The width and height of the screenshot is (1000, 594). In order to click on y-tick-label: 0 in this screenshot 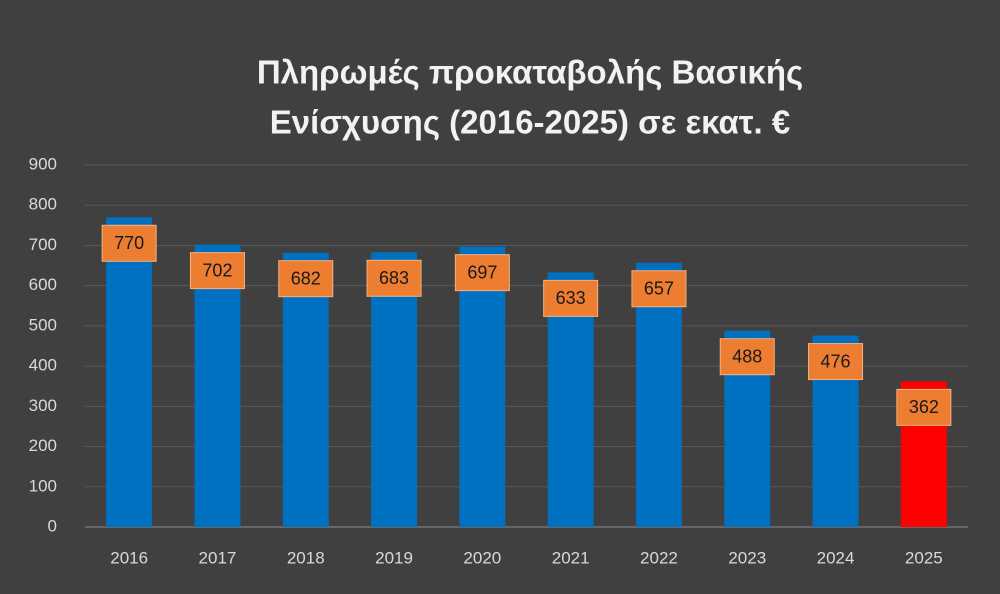, I will do `click(52, 525)`.